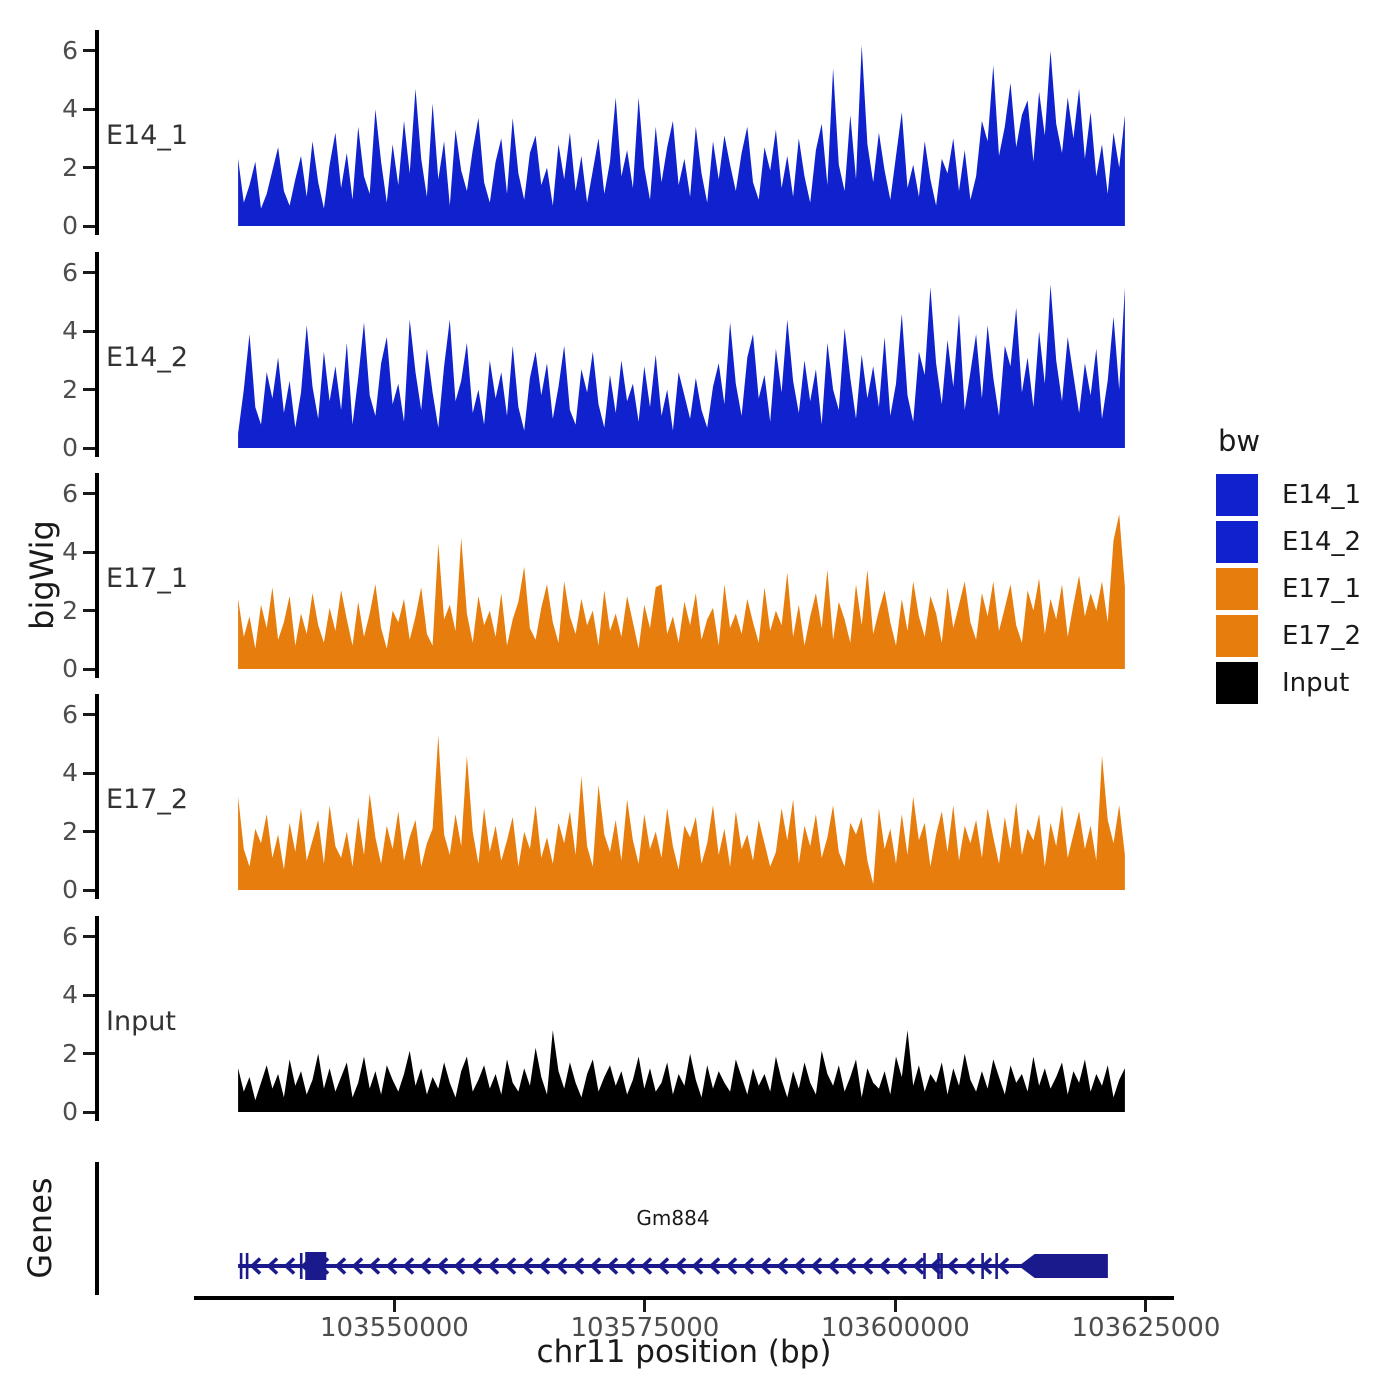 This screenshot has width=1400, height=1400. What do you see at coordinates (316, 1266) in the screenshot?
I see `gene-exon-box` at bounding box center [316, 1266].